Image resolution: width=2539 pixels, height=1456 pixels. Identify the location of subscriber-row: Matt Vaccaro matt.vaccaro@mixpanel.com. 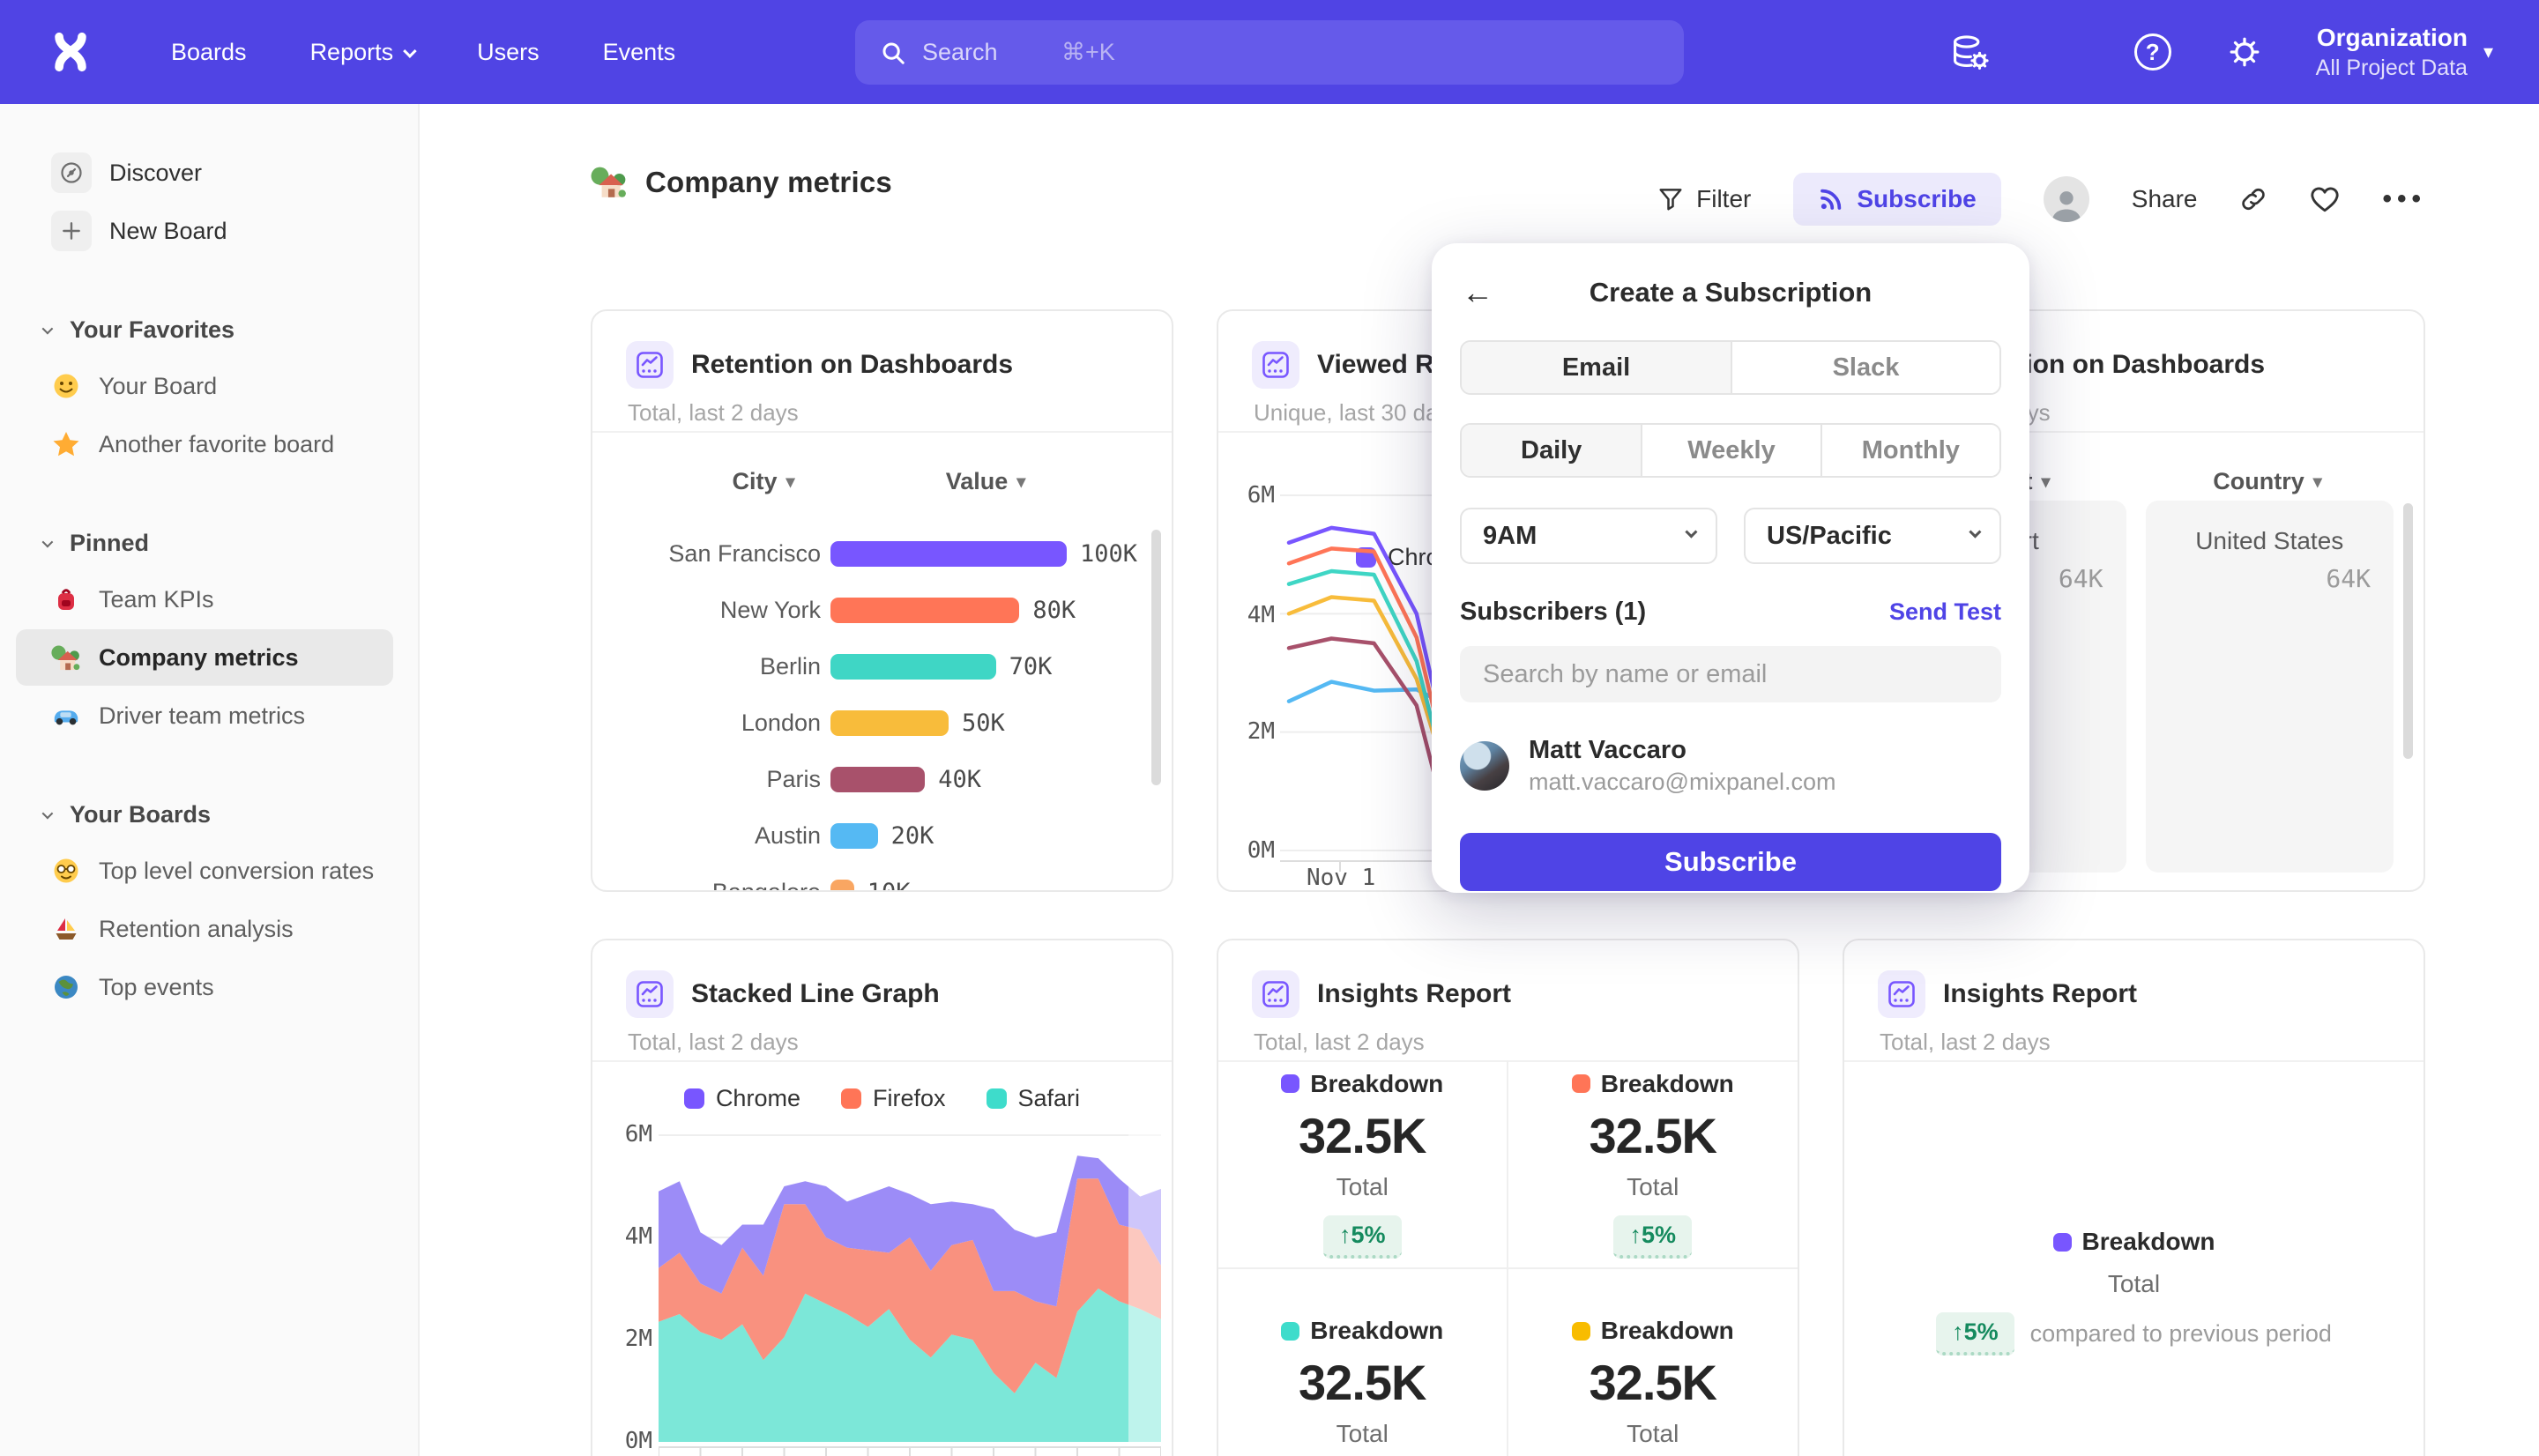
(1730, 766).